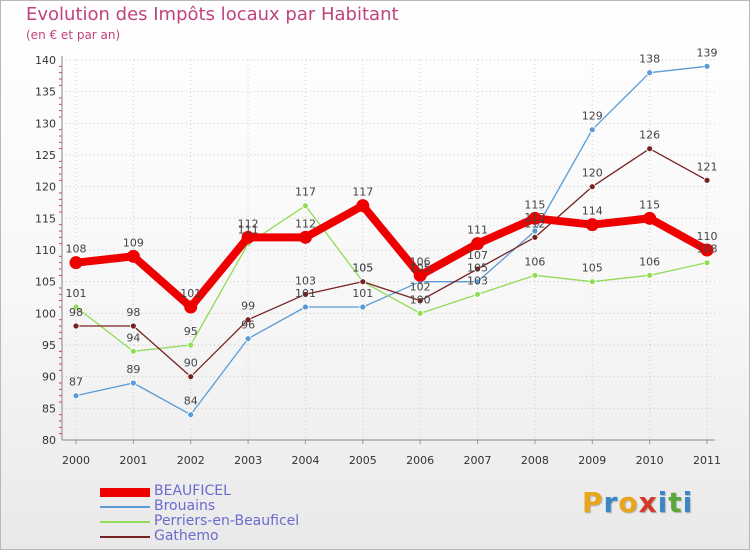 This screenshot has height=550, width=750. I want to click on legend-label: BEAUFICEL, so click(192, 491).